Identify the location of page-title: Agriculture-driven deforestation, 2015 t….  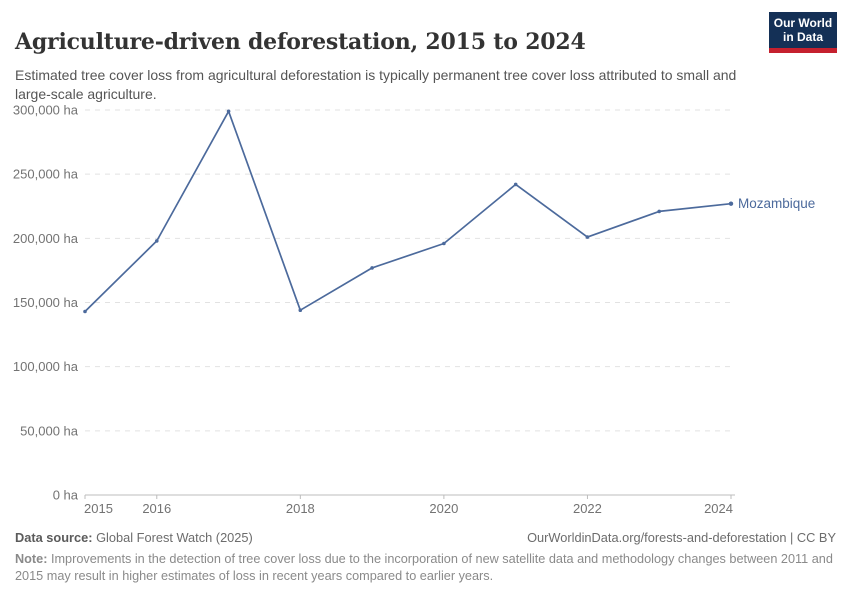
(300, 41).